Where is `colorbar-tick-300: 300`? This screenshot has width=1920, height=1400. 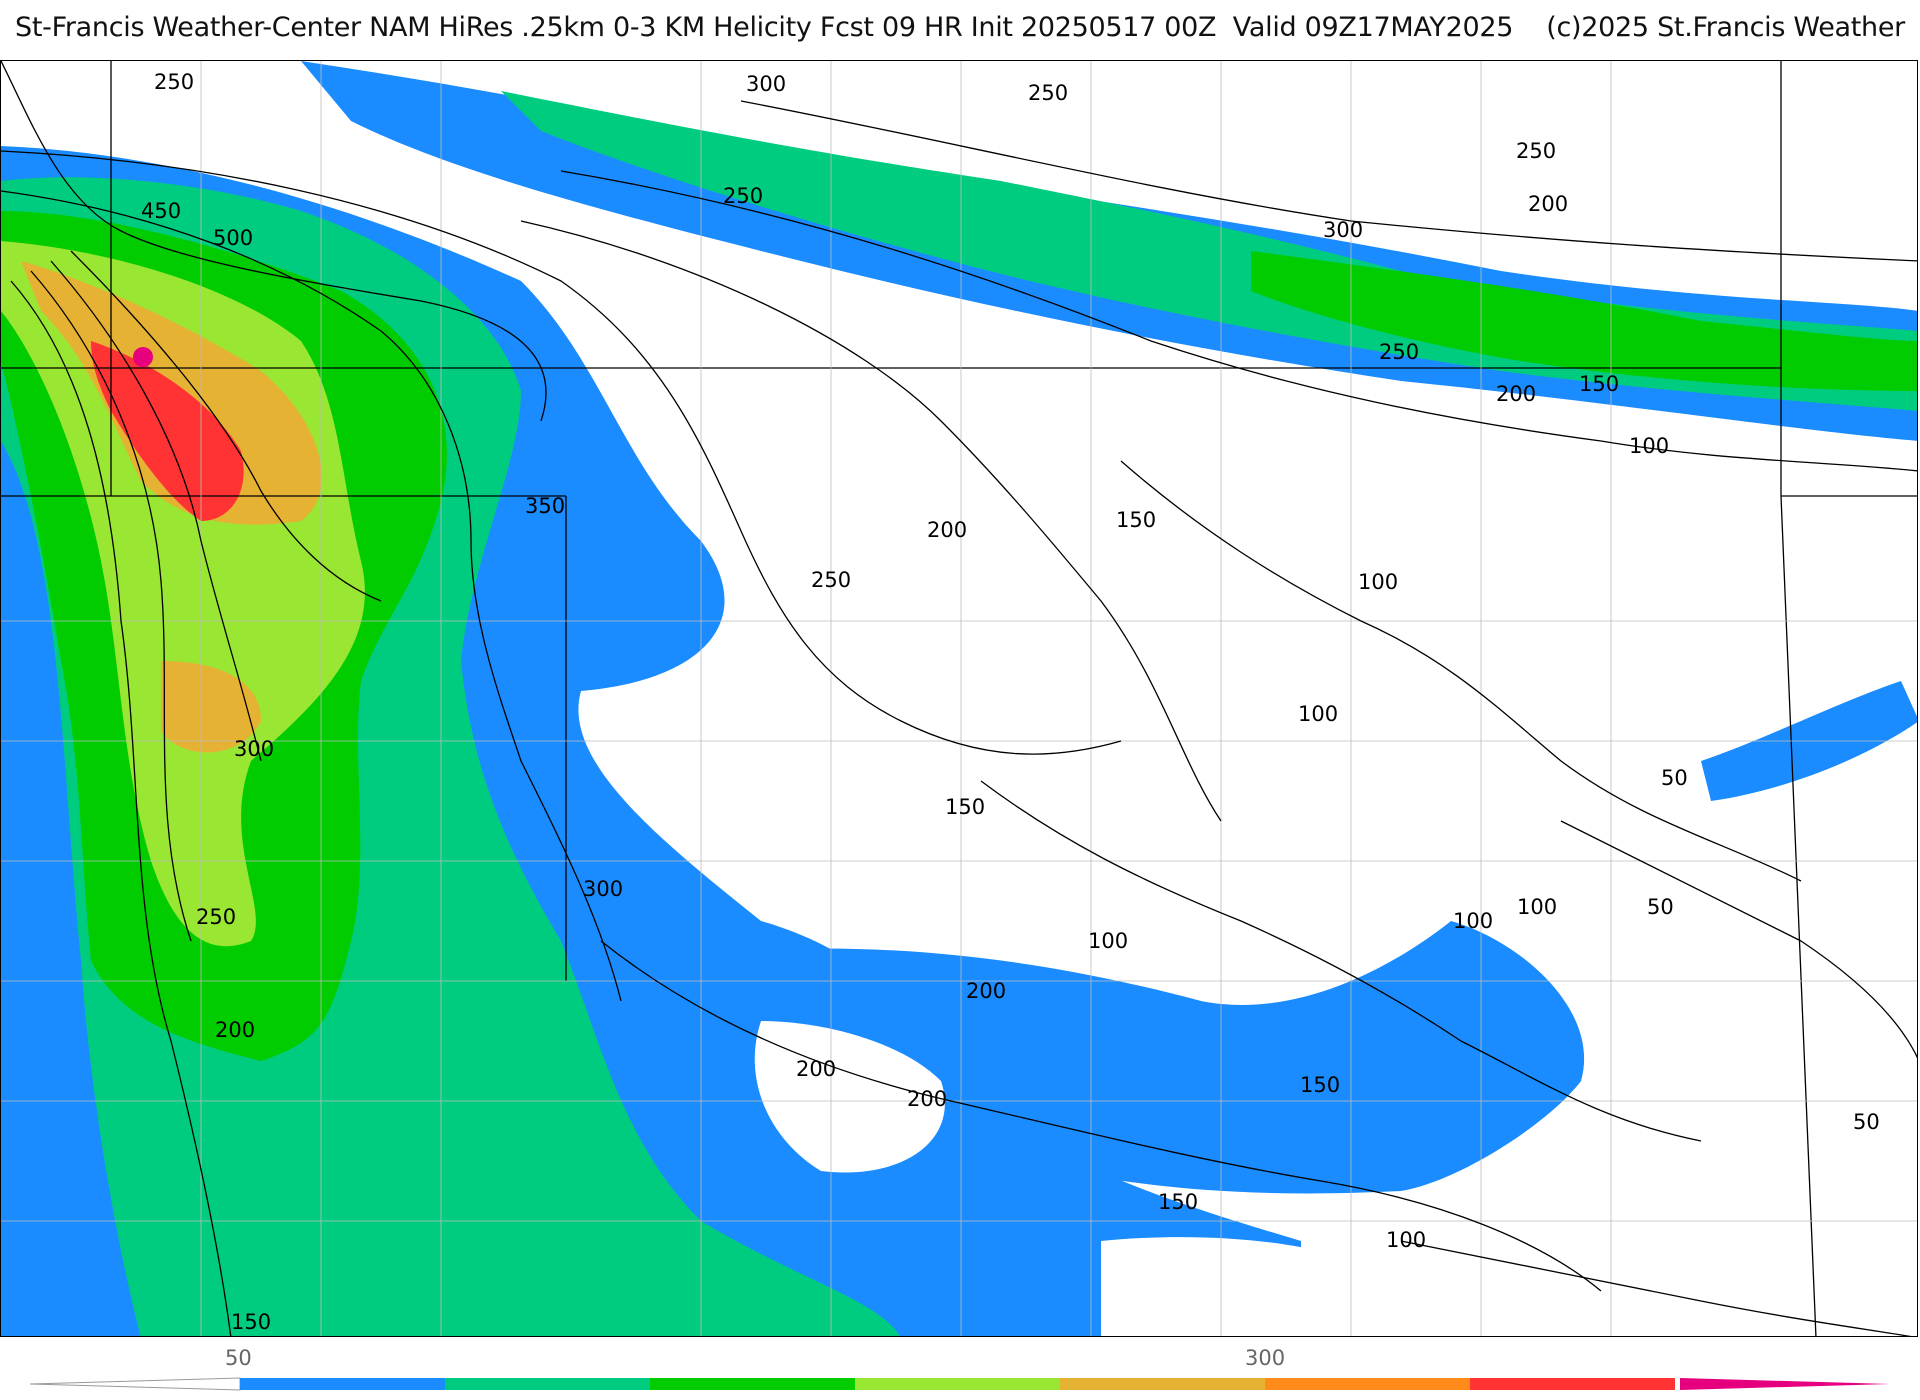
colorbar-tick-300: 300 is located at coordinates (1265, 1358).